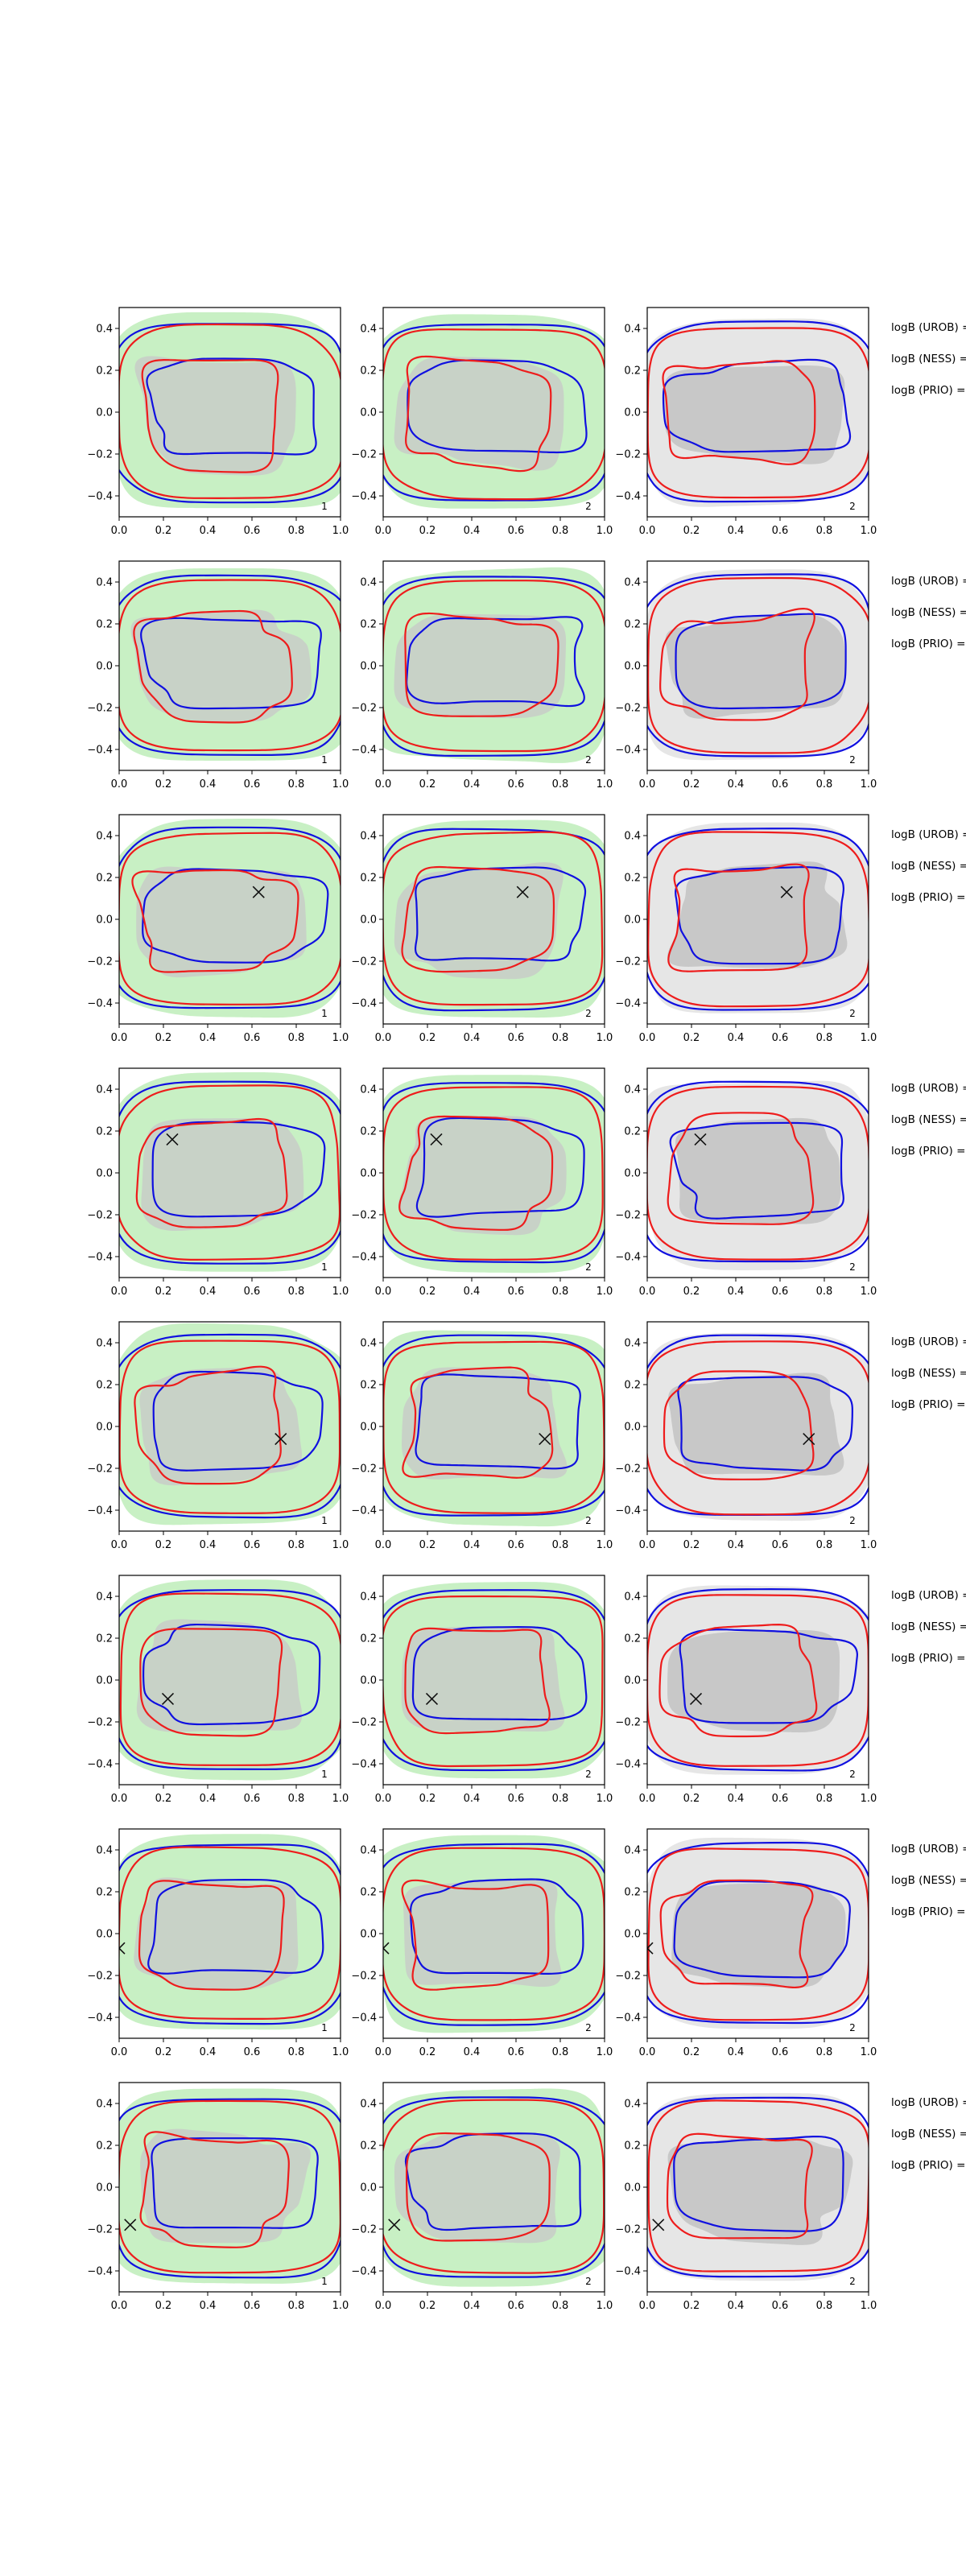  I want to click on subplot-r1-c2: 2 0.0 0.2 0.4 0.6 0.8 1.0 0.4 0.2 0.0 −0.2 −0.4, so click(482, 422).